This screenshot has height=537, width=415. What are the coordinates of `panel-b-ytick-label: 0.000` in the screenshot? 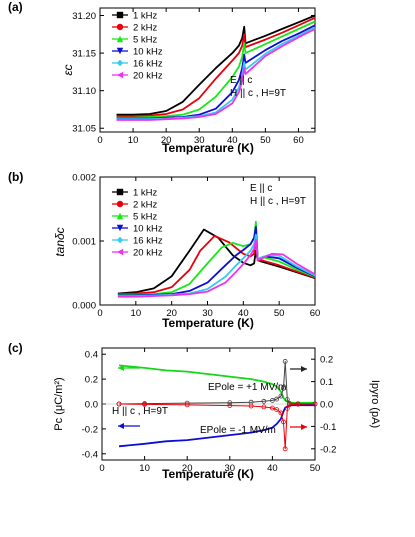 It's located at (84, 306).